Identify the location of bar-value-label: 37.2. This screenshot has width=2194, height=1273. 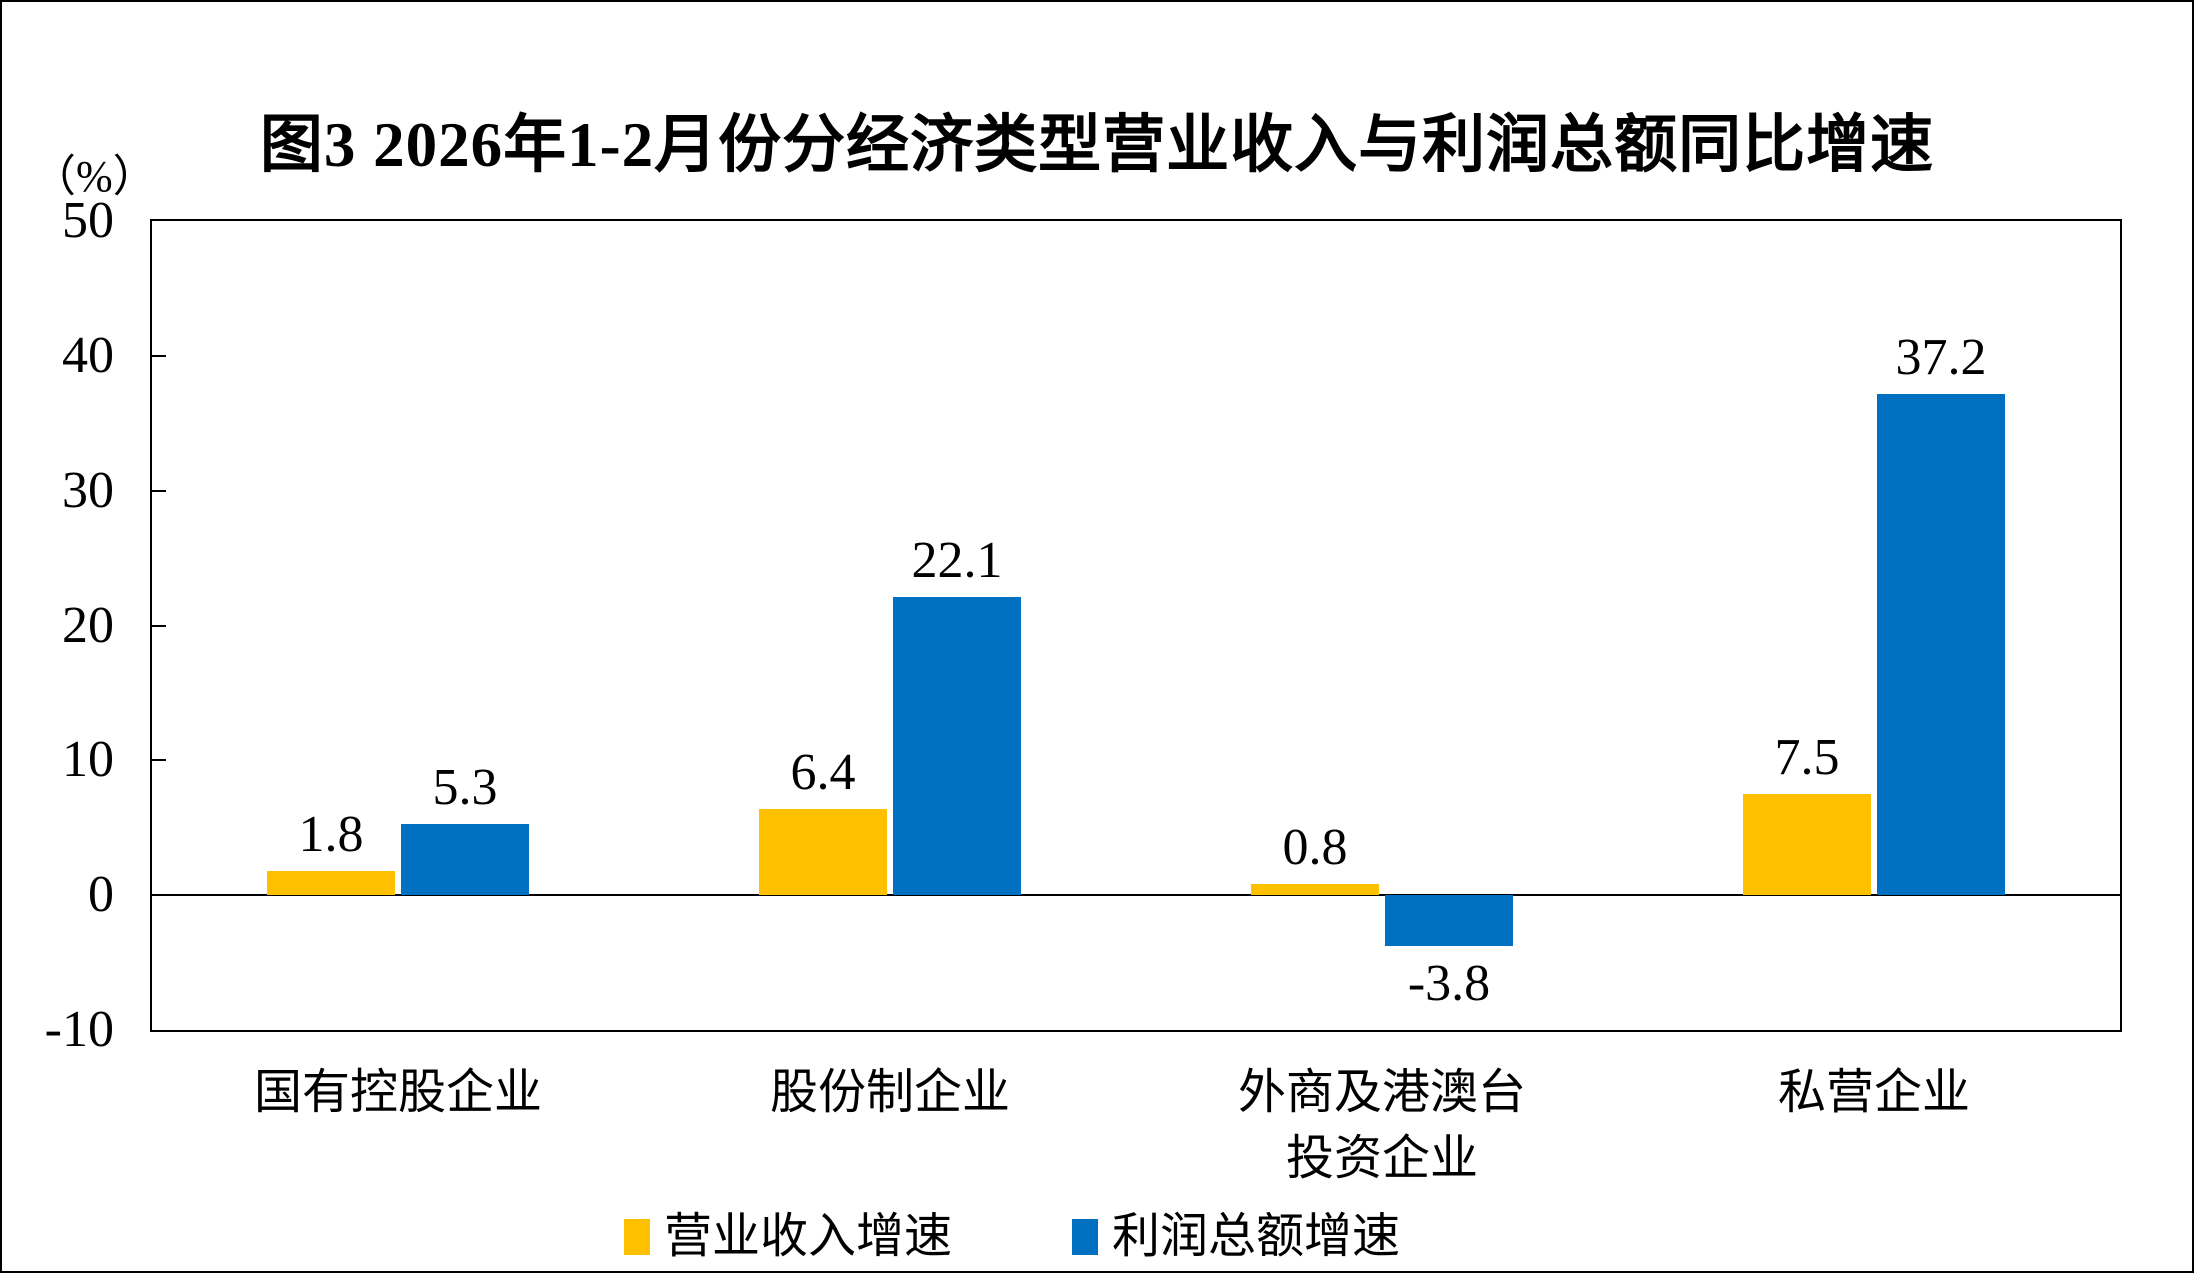
(1941, 357).